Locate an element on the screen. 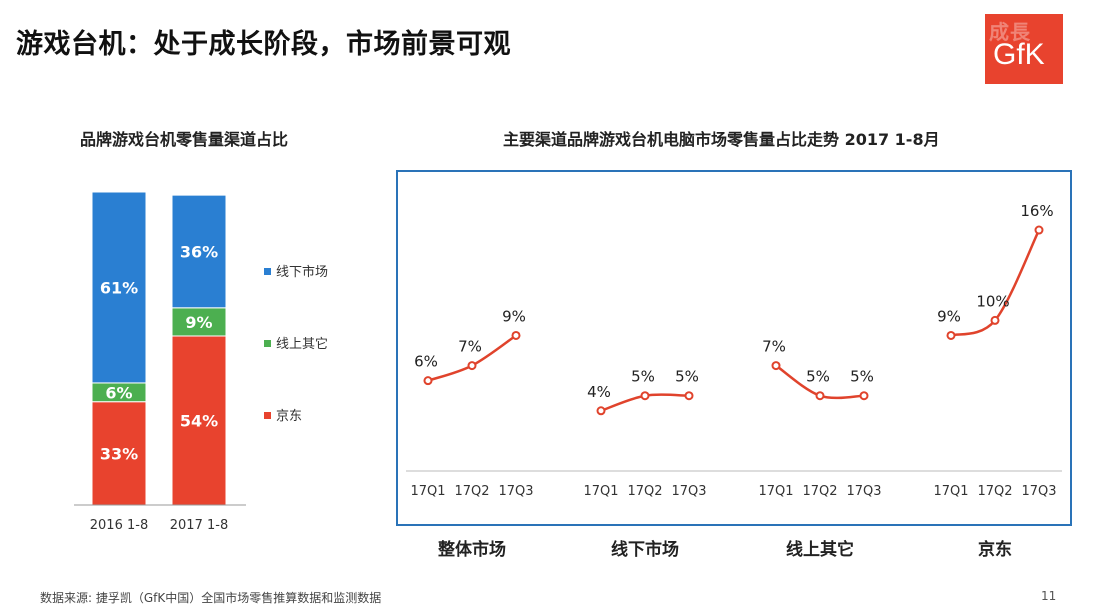 The height and width of the screenshot is (609, 1099). logo-watermark: 成長 is located at coordinates (1010, 33).